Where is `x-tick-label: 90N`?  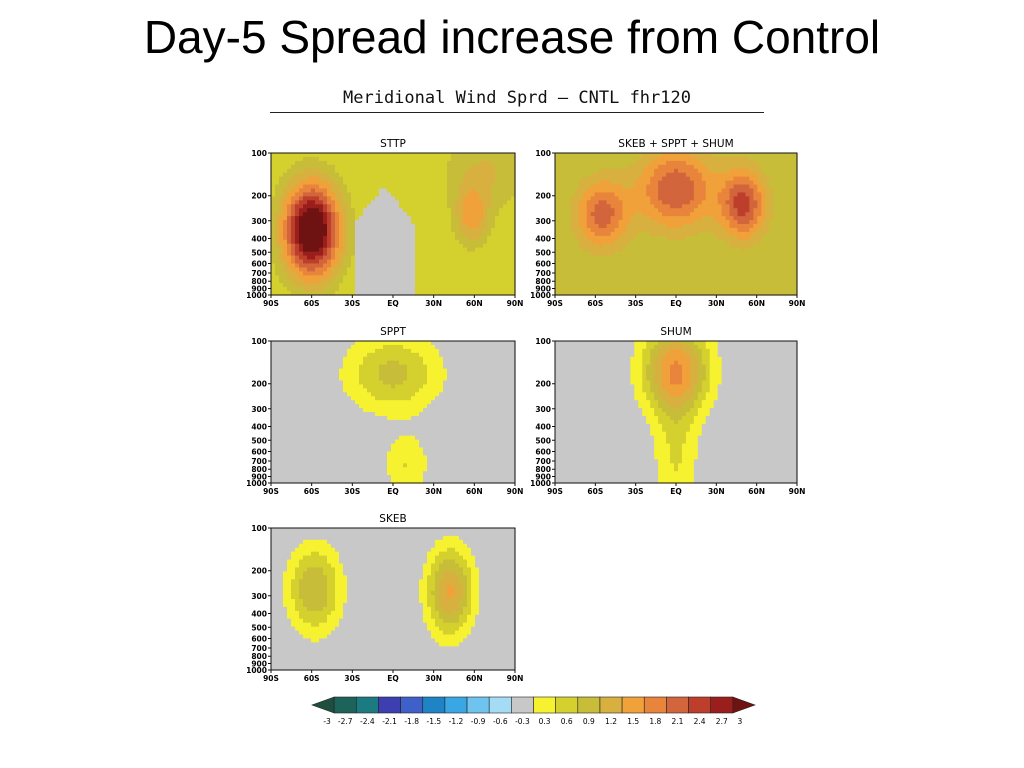
x-tick-label: 90N is located at coordinates (515, 303).